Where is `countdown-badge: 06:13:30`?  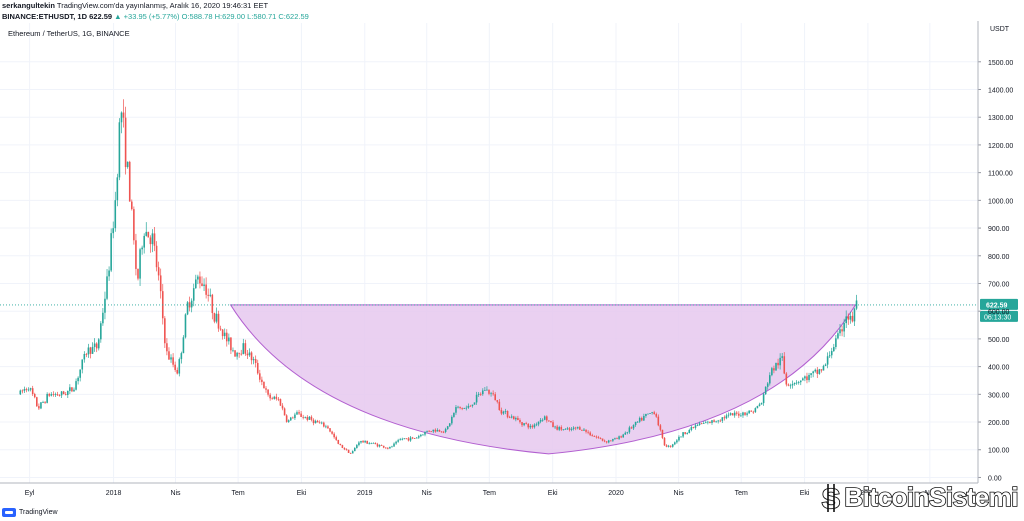
countdown-badge: 06:13:30 is located at coordinates (997, 317).